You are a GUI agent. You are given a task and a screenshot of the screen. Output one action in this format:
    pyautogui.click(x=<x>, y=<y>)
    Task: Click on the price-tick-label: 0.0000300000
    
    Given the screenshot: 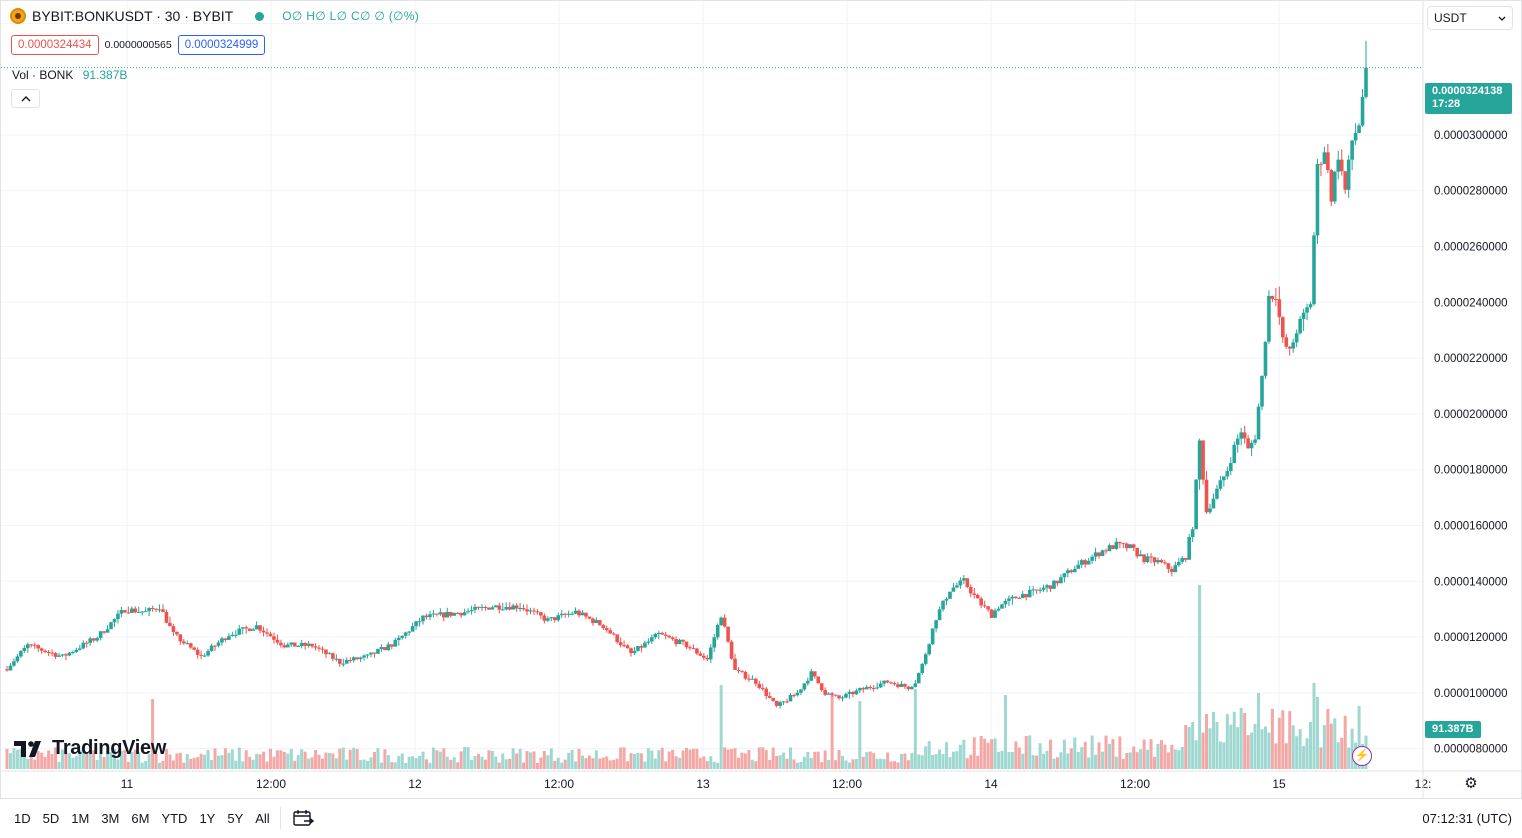 What is the action you would take?
    pyautogui.click(x=1471, y=136)
    